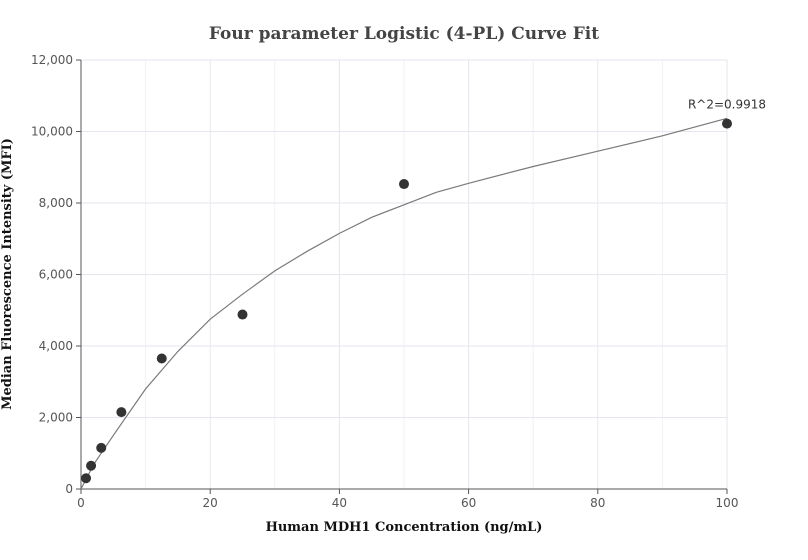 This screenshot has height=560, width=808. I want to click on x-tick-label: 80, so click(597, 503).